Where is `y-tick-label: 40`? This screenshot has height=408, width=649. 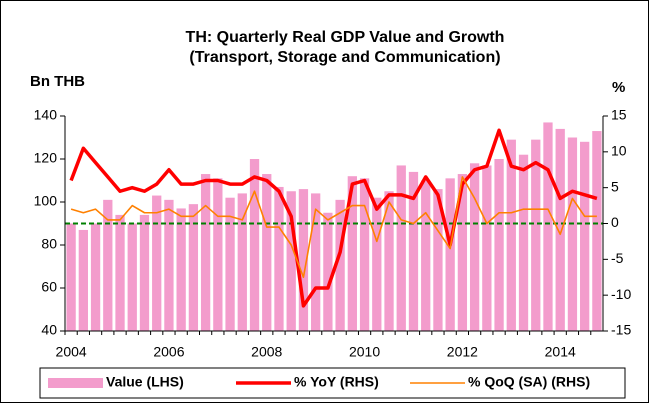 y-tick-label: 40 is located at coordinates (49, 330).